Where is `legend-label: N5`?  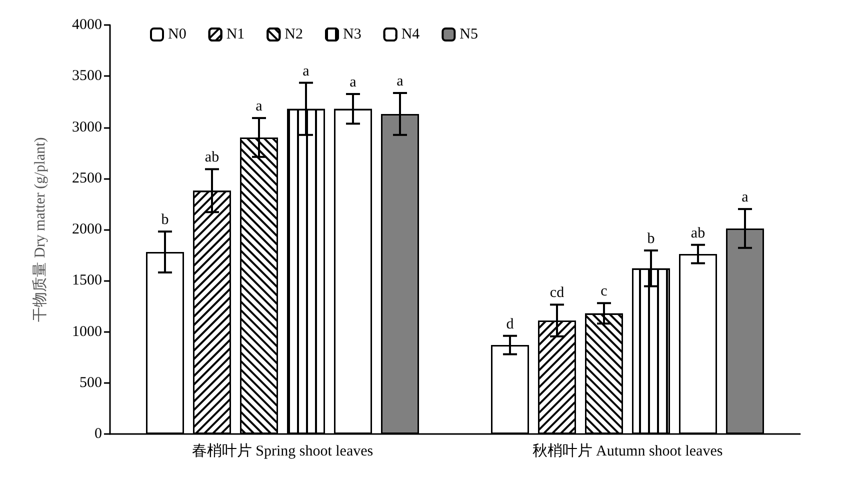
legend-label: N5 is located at coordinates (469, 34).